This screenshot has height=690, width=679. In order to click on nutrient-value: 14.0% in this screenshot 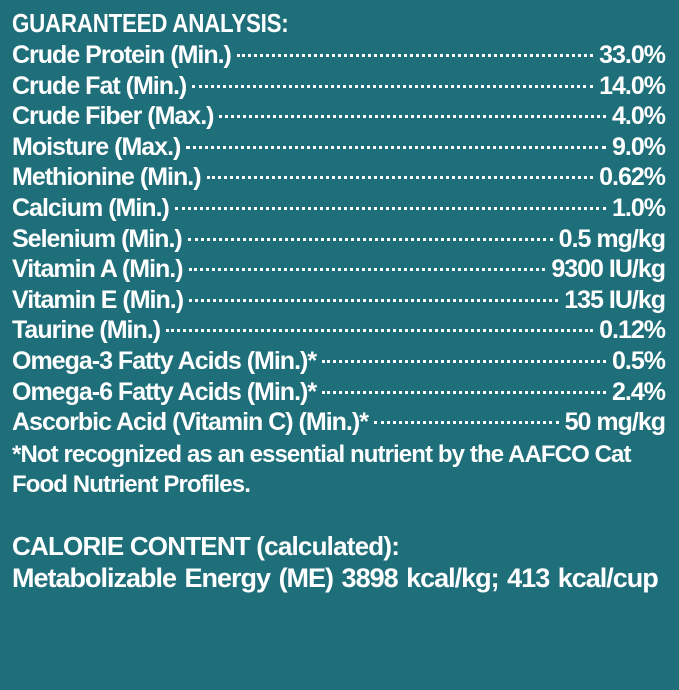, I will do `click(632, 85)`.